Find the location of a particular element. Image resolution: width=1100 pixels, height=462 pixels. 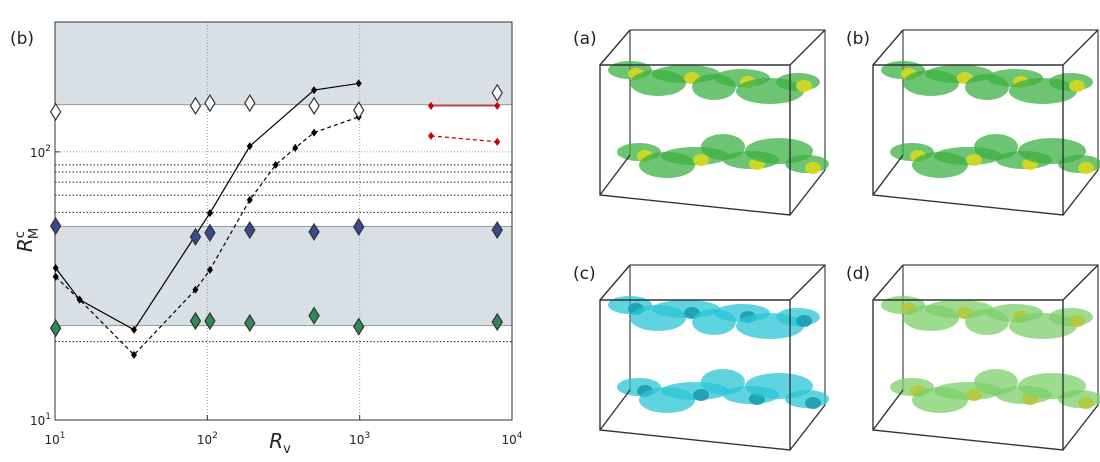

tick-exponent: 3 is located at coordinates (367, 436).